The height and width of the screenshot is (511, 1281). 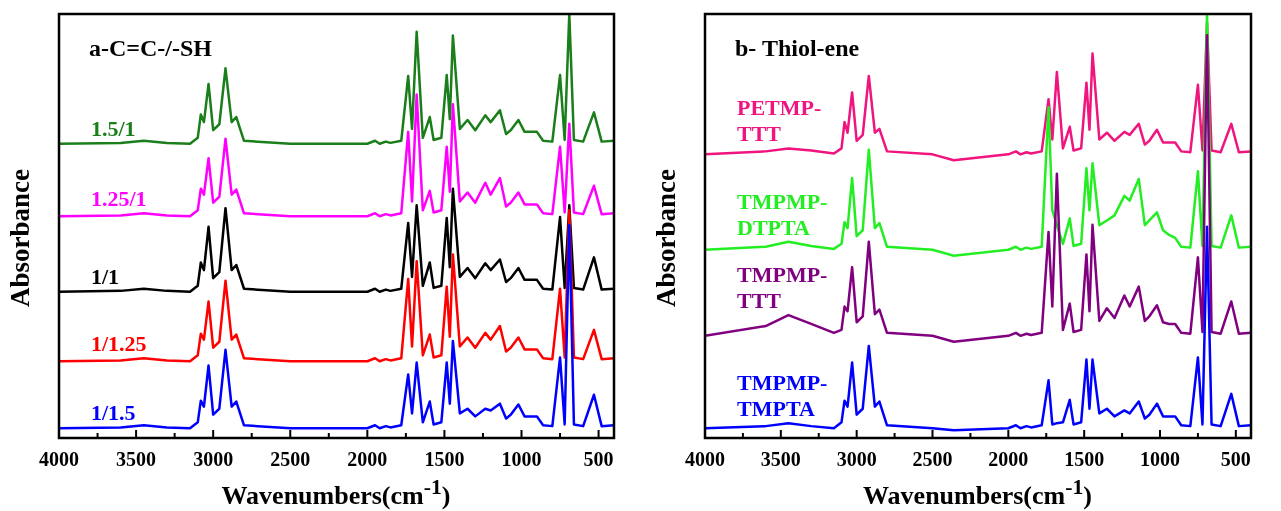 I want to click on series-label: PETMP-TTT, so click(x=779, y=121).